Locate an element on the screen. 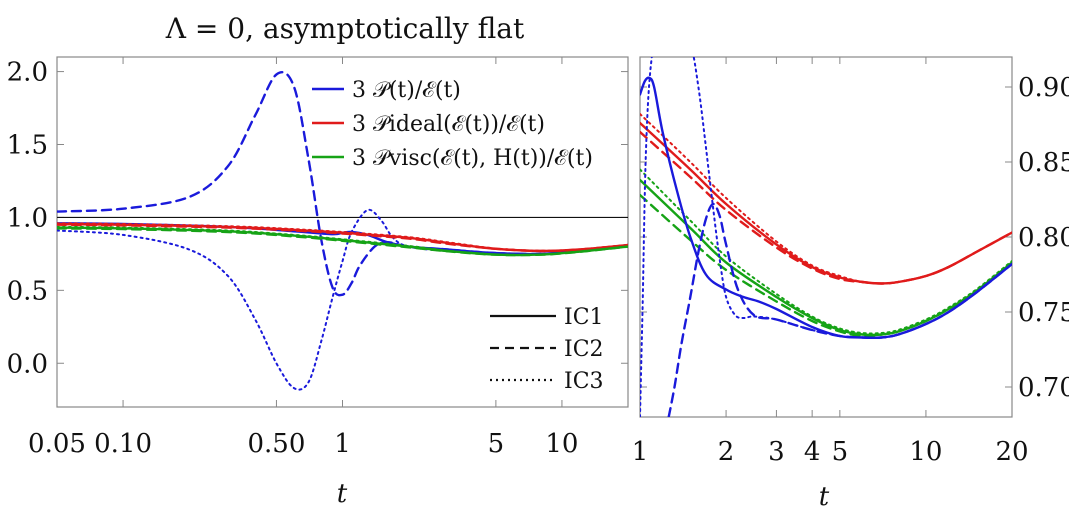 The height and width of the screenshot is (508, 1069). x-tick-label: 20 is located at coordinates (1011, 452).